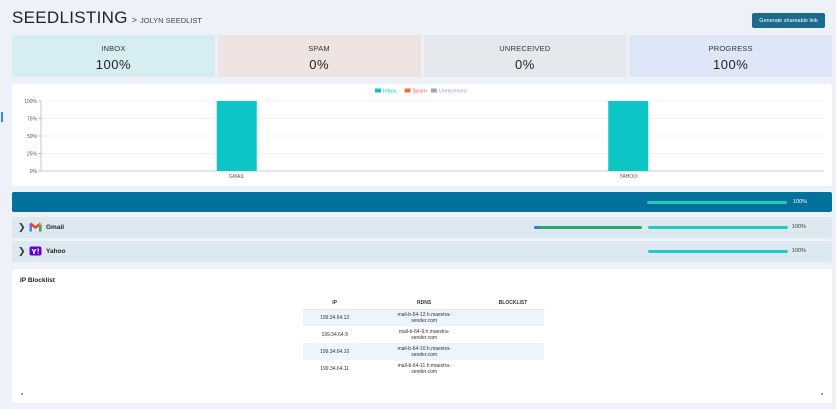 The width and height of the screenshot is (836, 409). I want to click on rdns-cell: mail-b-64-12.h.maestra-sender.com, so click(424, 317).